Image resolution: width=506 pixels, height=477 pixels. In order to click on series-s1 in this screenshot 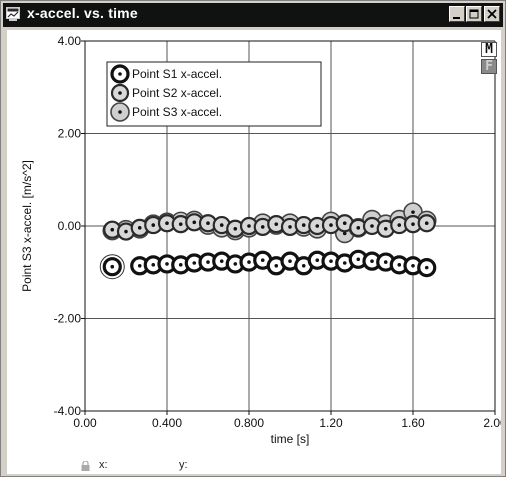, I will do `click(269, 263)`.